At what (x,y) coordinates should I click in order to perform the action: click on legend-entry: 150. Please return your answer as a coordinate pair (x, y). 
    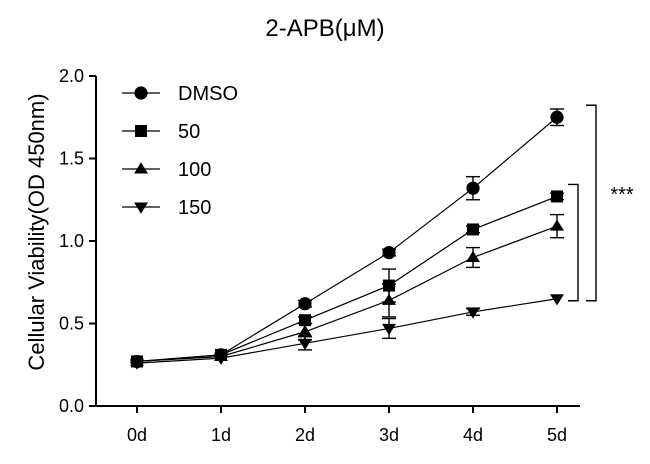
    Looking at the image, I should click on (166, 208).